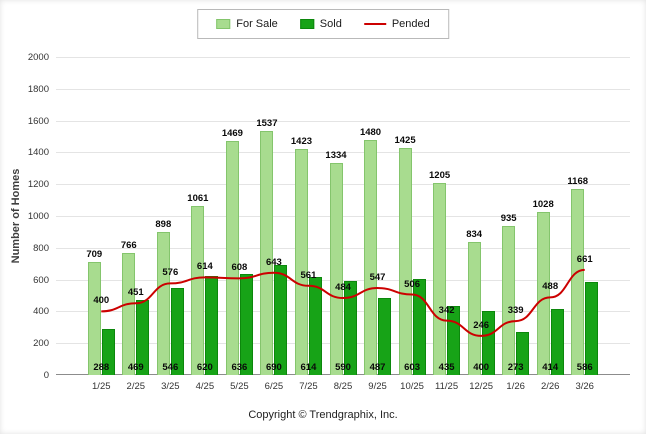 This screenshot has width=646, height=434. What do you see at coordinates (481, 367) in the screenshot?
I see `sold-value-label: 400` at bounding box center [481, 367].